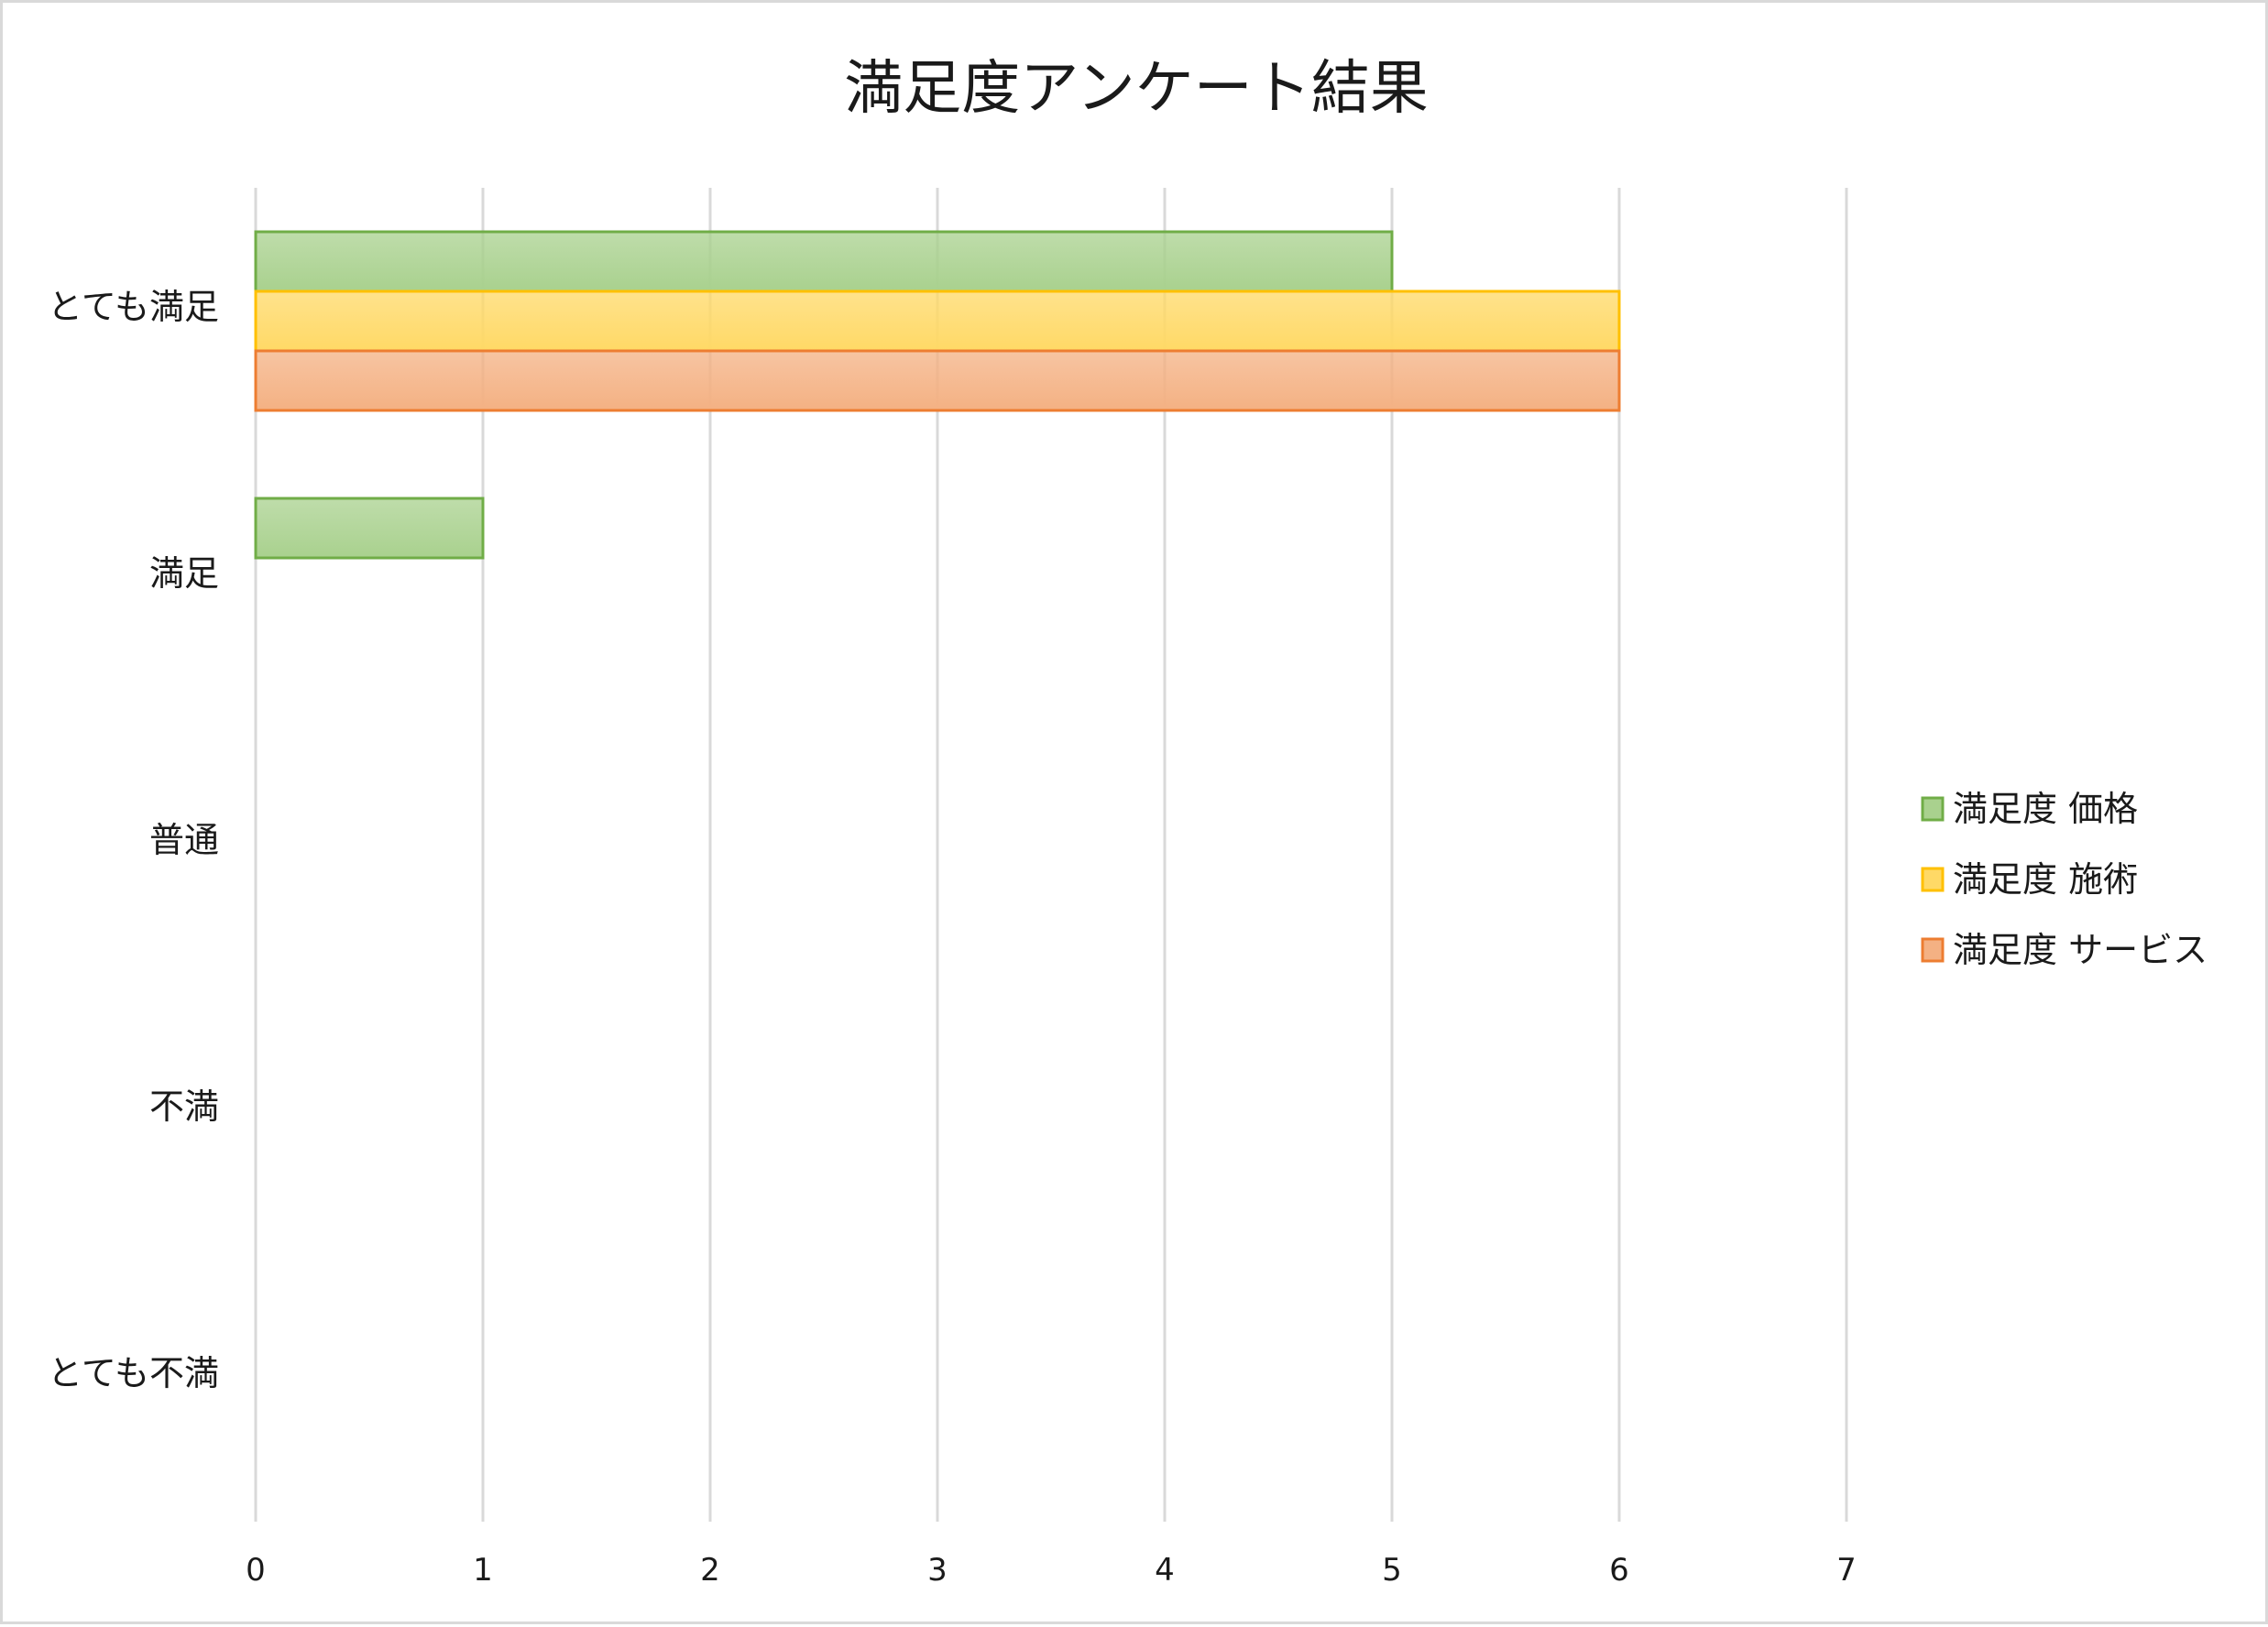  Describe the element at coordinates (710, 1570) in the screenshot. I see `x-tick-label: 2` at that location.